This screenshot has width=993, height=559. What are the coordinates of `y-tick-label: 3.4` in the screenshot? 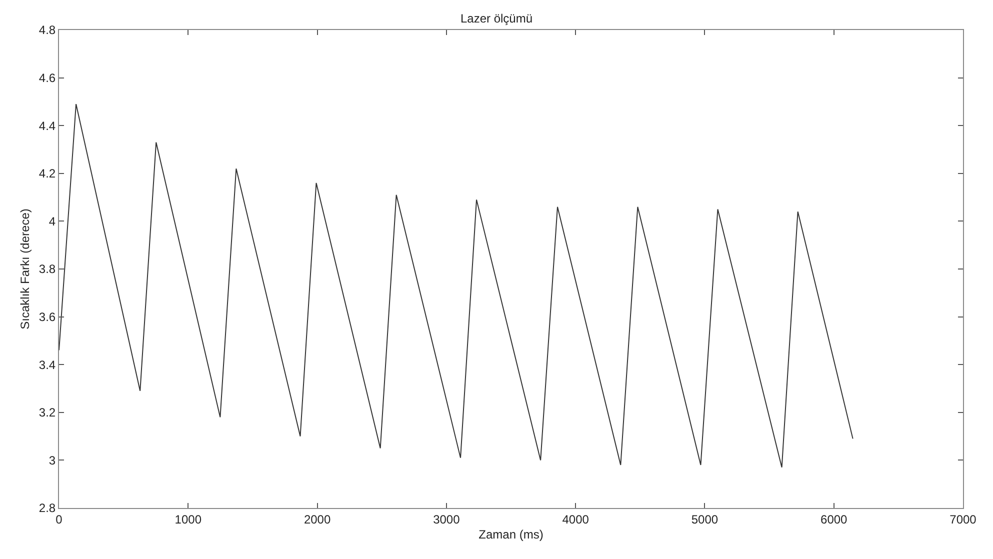 It's located at (47, 365).